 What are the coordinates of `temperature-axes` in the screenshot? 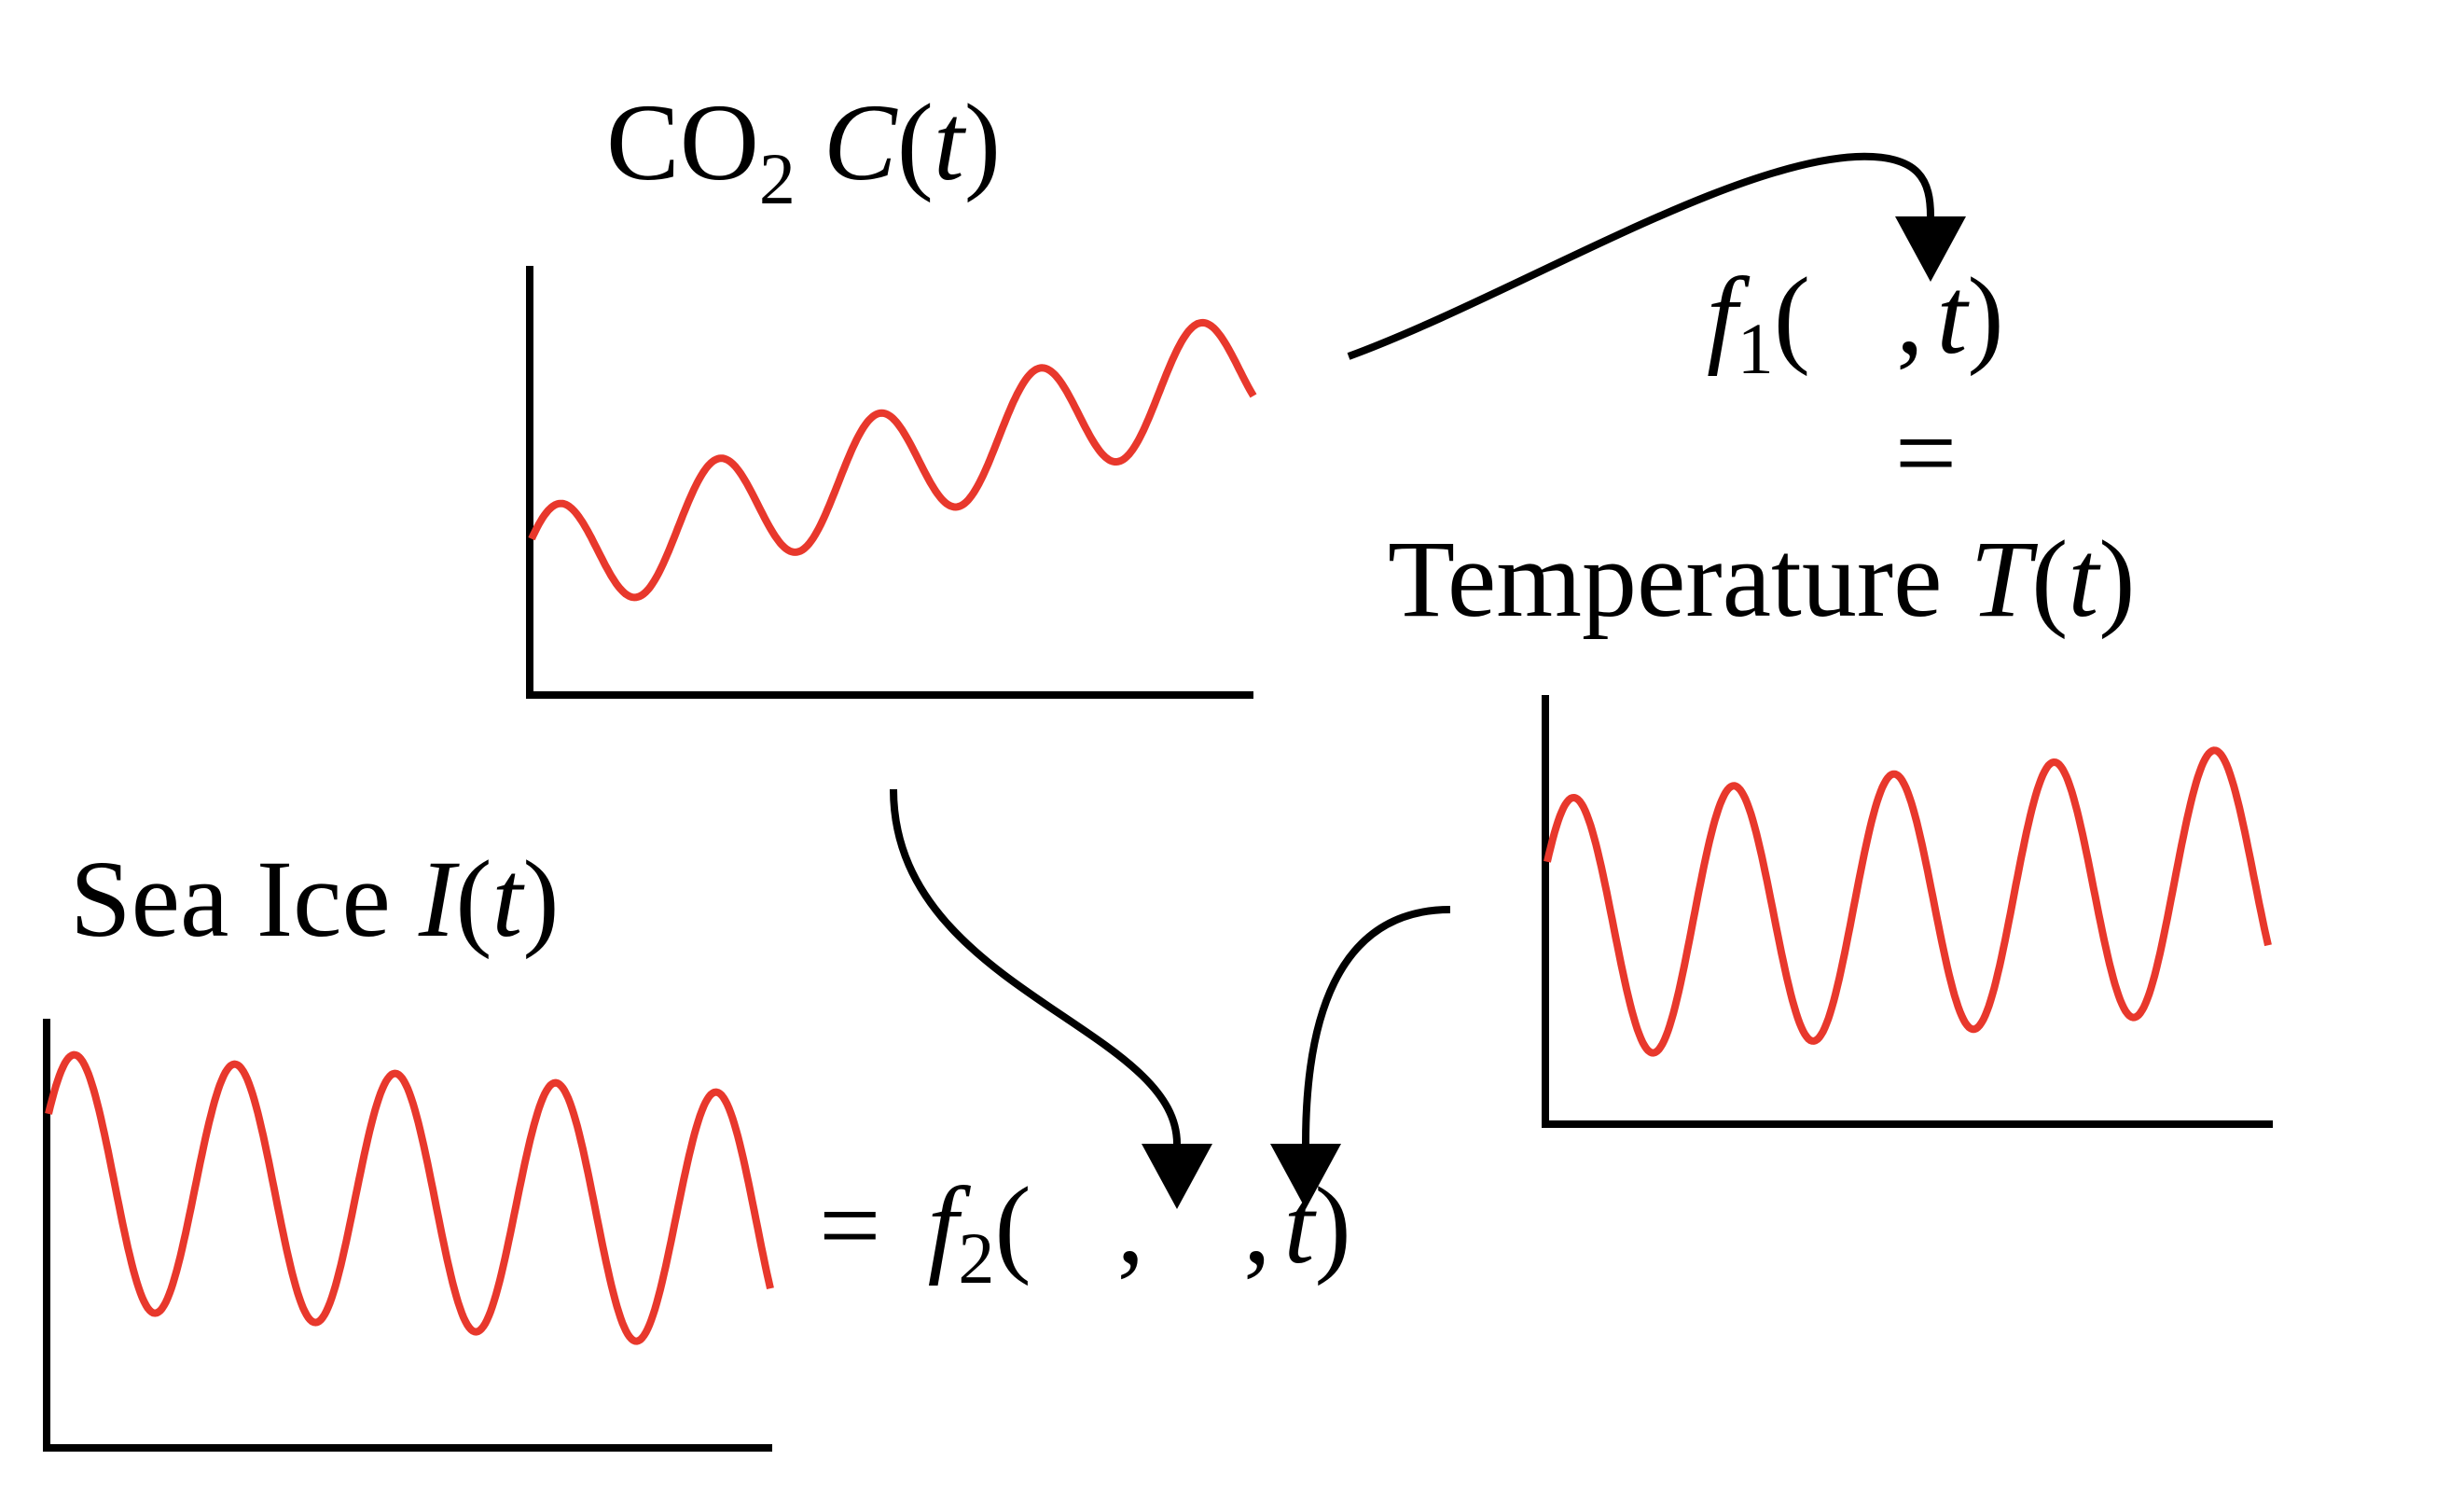 It's located at (1908, 912).